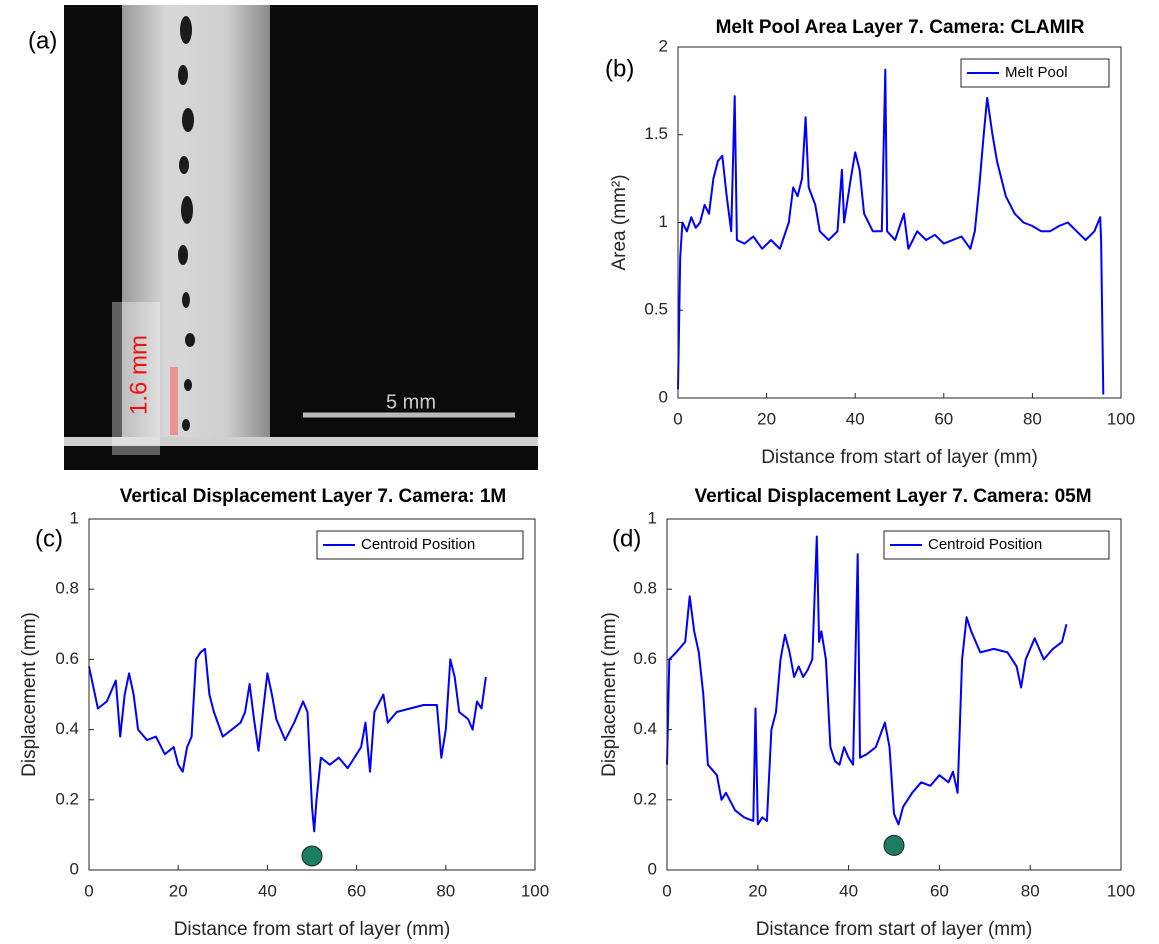 This screenshot has height=944, width=1159. Describe the element at coordinates (49, 538) in the screenshot. I see `panel-label: (c)` at that location.